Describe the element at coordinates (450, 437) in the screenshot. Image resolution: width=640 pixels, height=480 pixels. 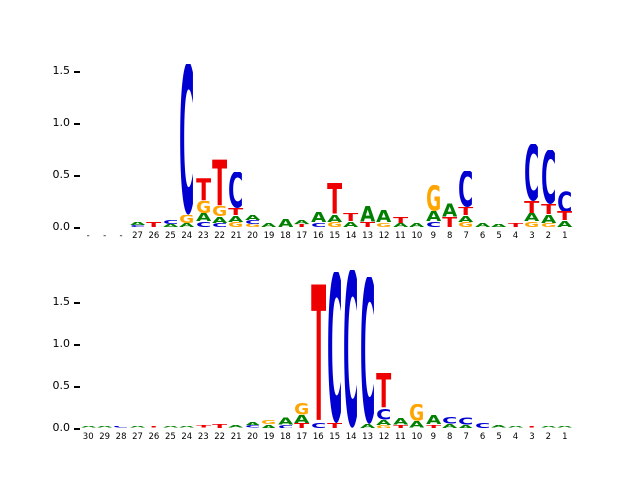
I see `x-tick-label: 8` at that location.